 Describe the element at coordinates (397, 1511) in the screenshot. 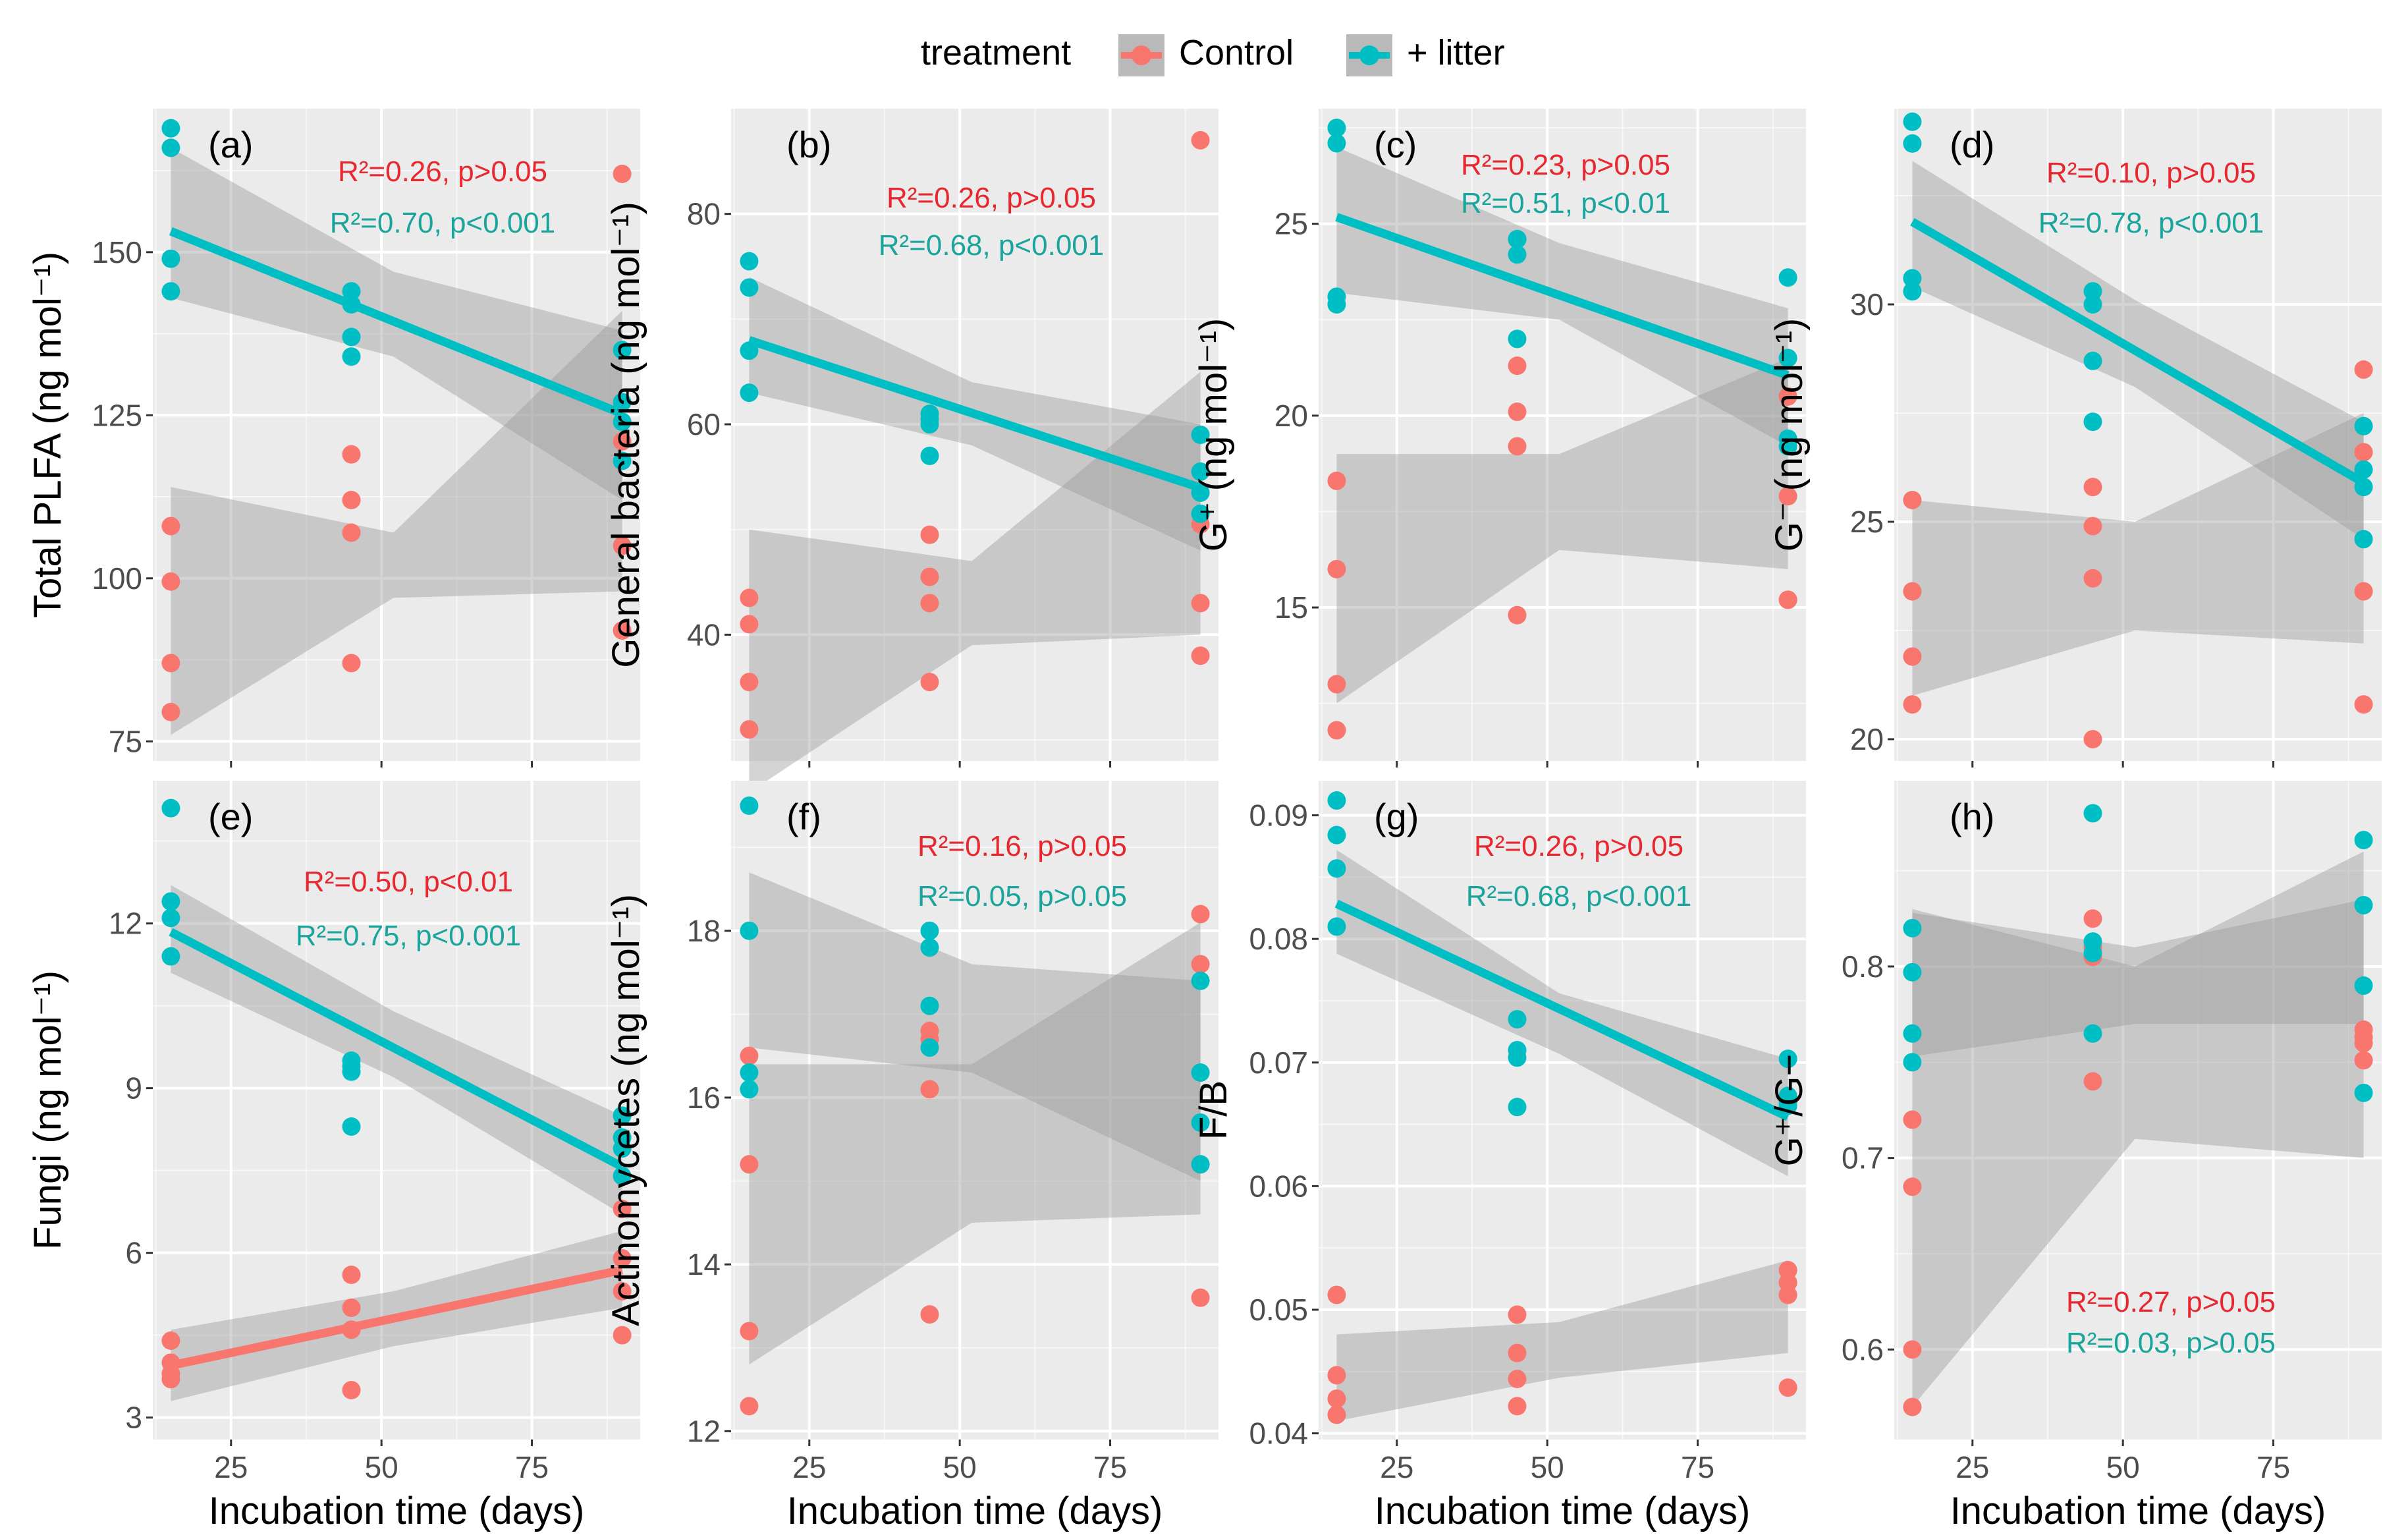

I see `panel-e-x-axis-title: Incubation time (days)` at that location.